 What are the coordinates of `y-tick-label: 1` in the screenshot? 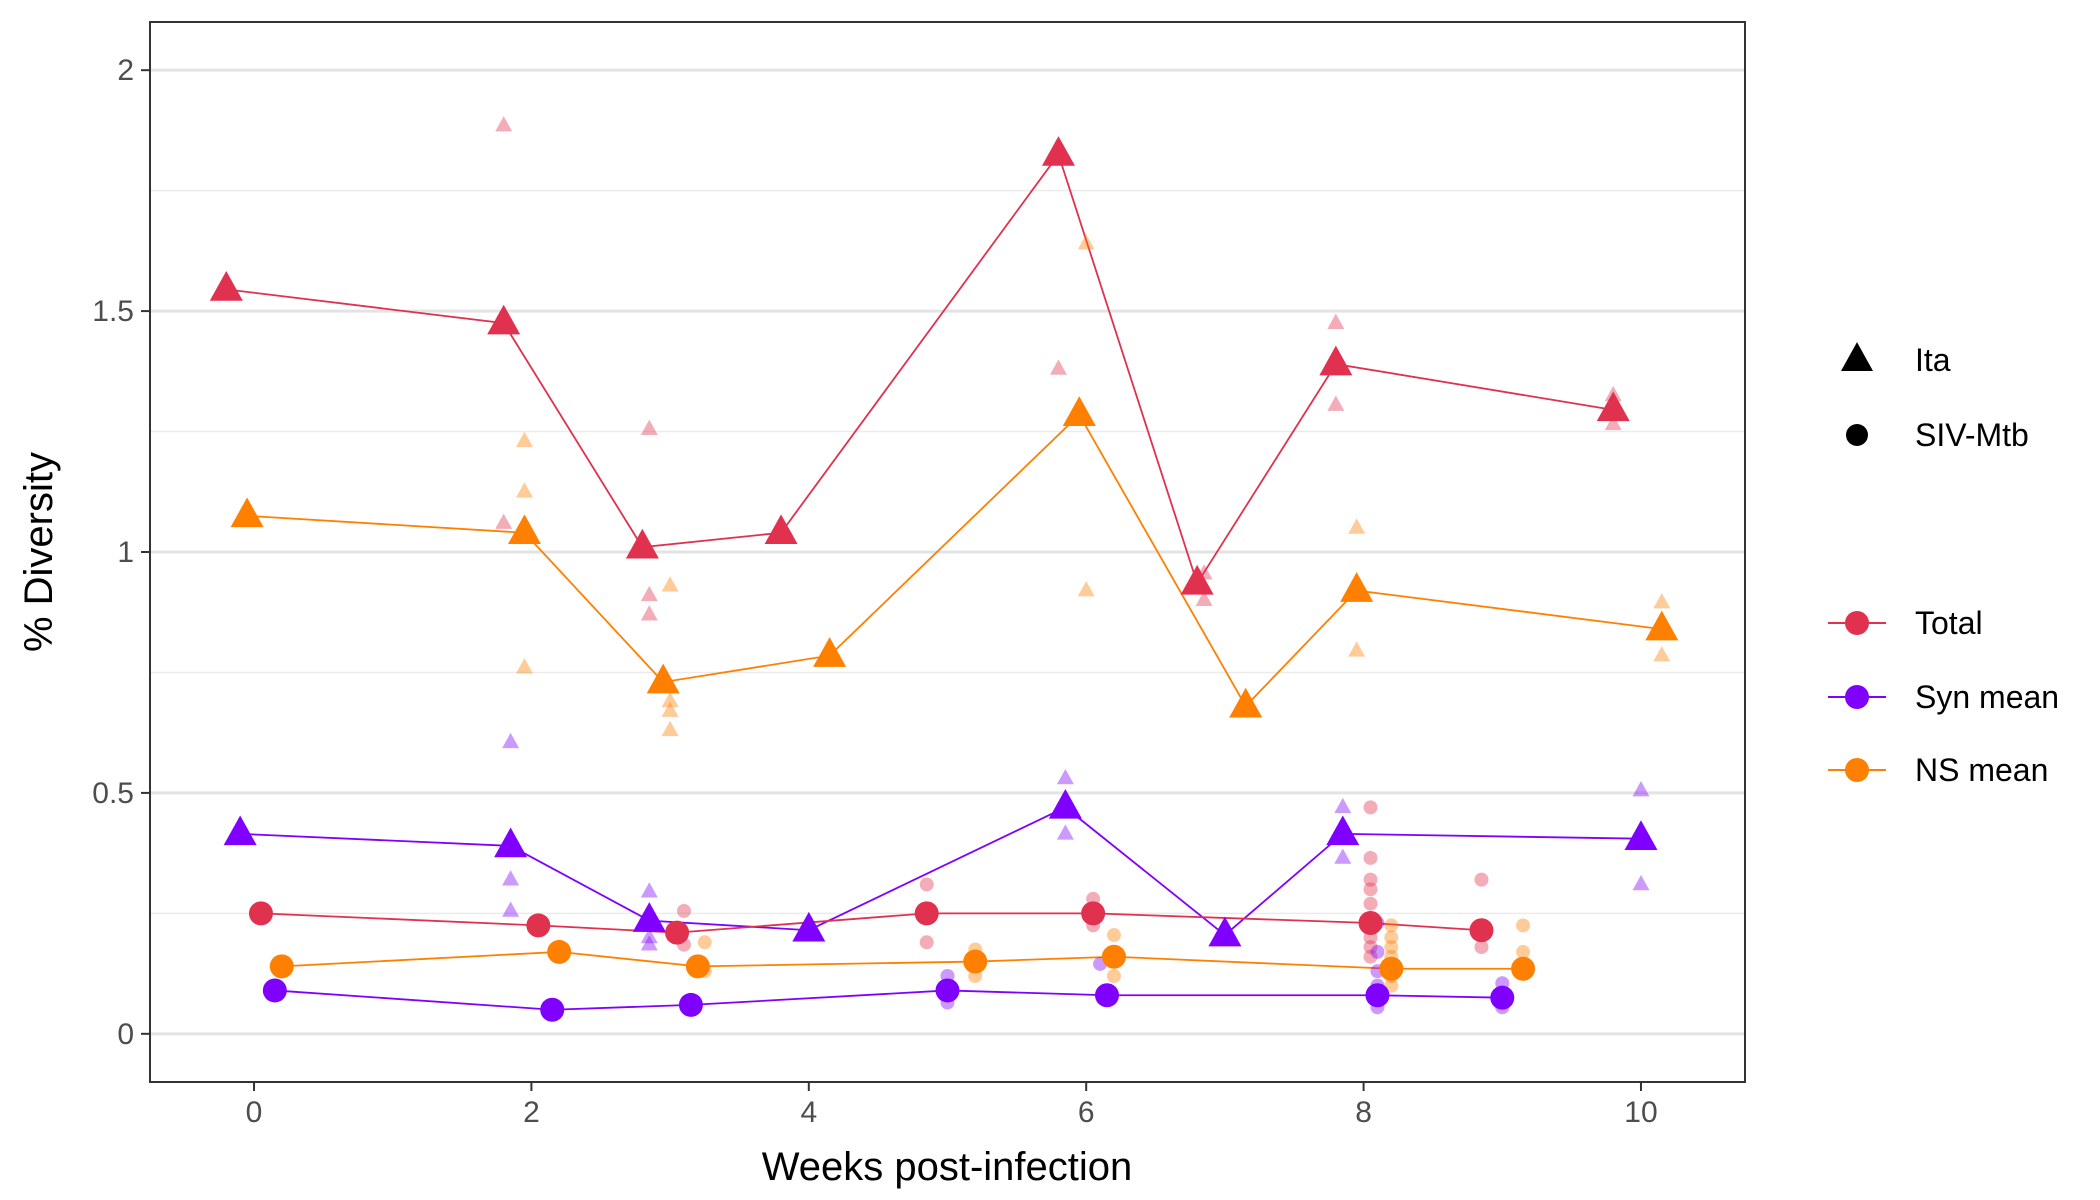 It's located at (125, 552).